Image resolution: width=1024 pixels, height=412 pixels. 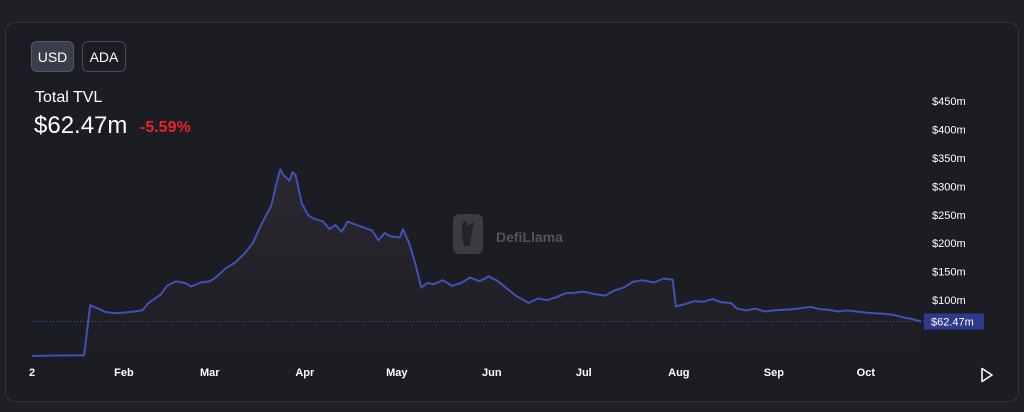 I want to click on y-tick-label: $250m, so click(x=949, y=216).